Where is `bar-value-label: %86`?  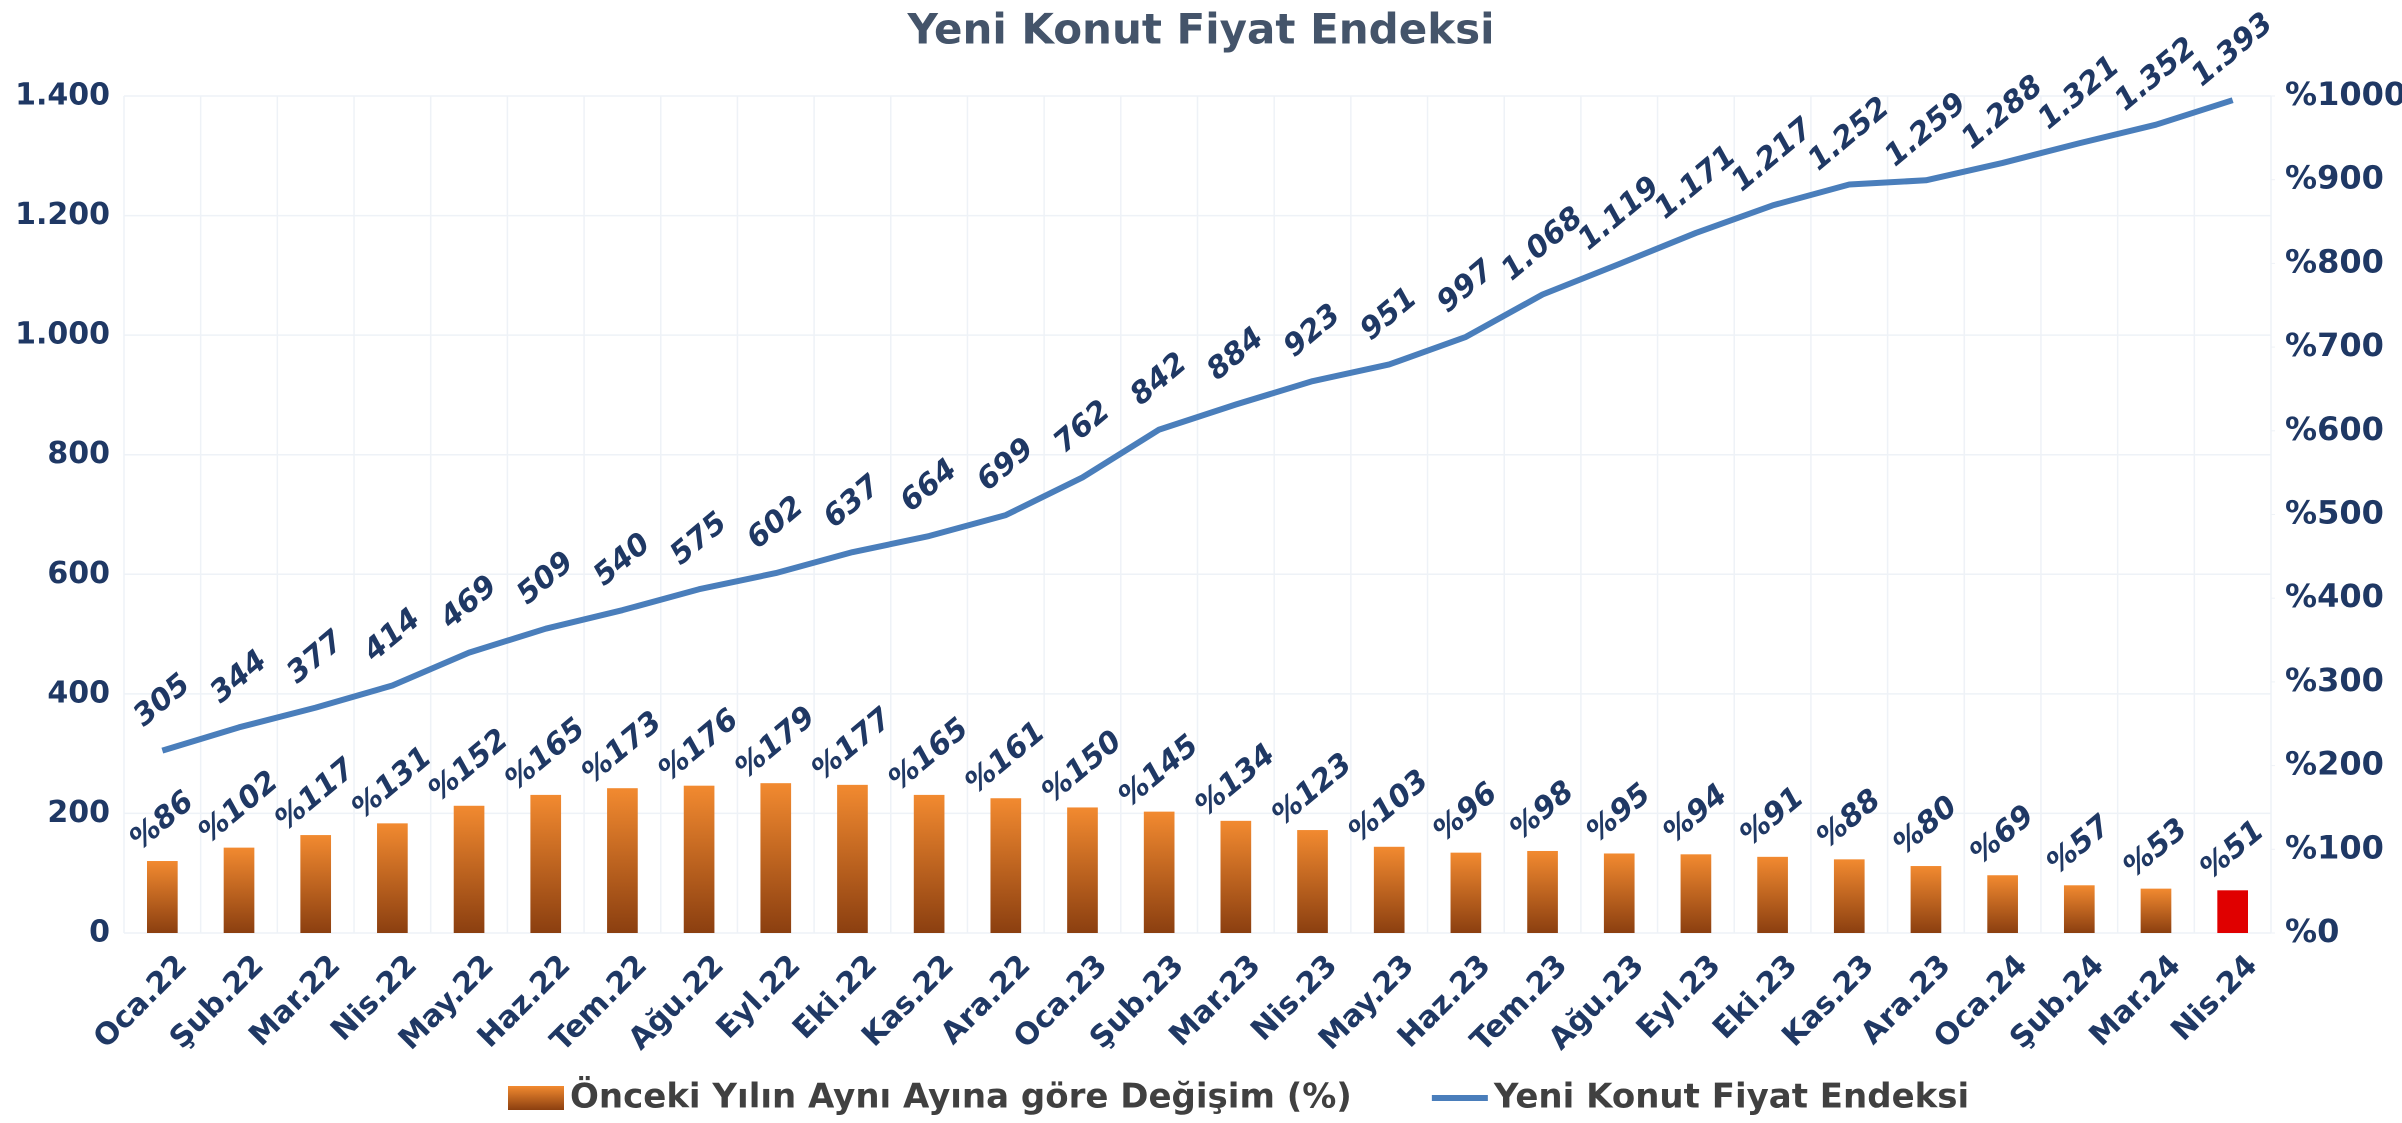
bar-value-label: %86 is located at coordinates (162, 820).